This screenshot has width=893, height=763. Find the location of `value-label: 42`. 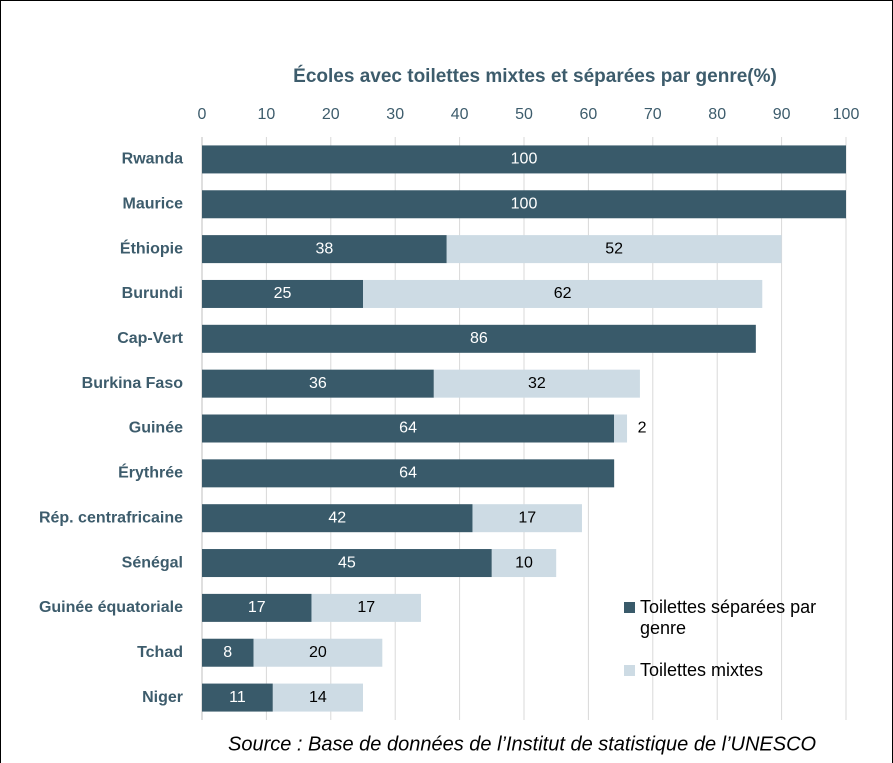

value-label: 42 is located at coordinates (337, 517).